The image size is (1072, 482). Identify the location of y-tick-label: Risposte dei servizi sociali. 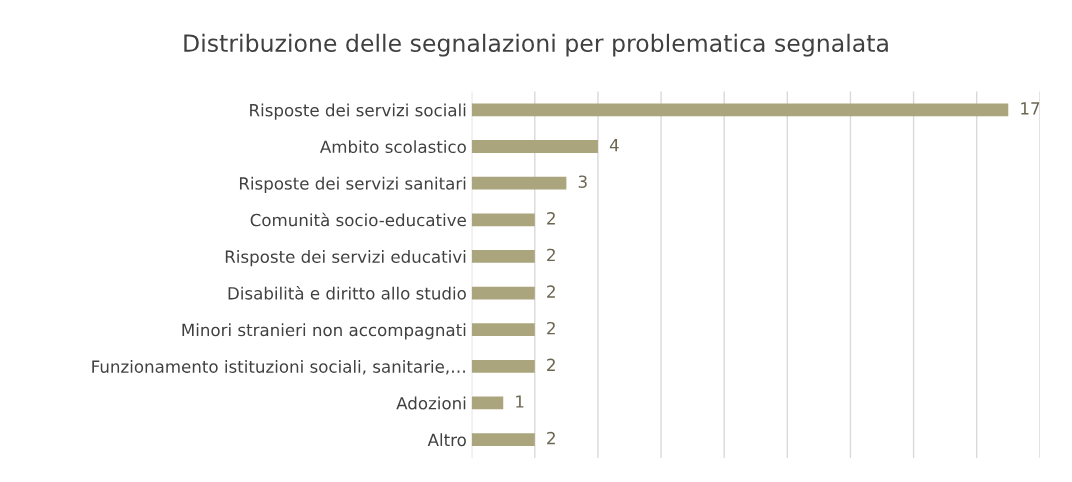
(358, 111).